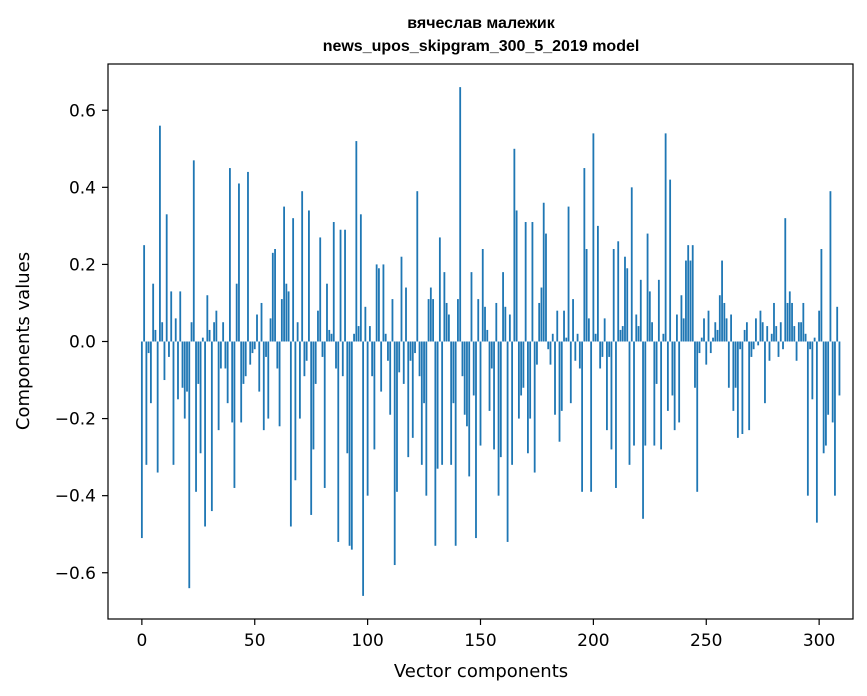 This screenshot has width=867, height=696. What do you see at coordinates (82, 188) in the screenshot?
I see `y-tick-label: 0.4` at bounding box center [82, 188].